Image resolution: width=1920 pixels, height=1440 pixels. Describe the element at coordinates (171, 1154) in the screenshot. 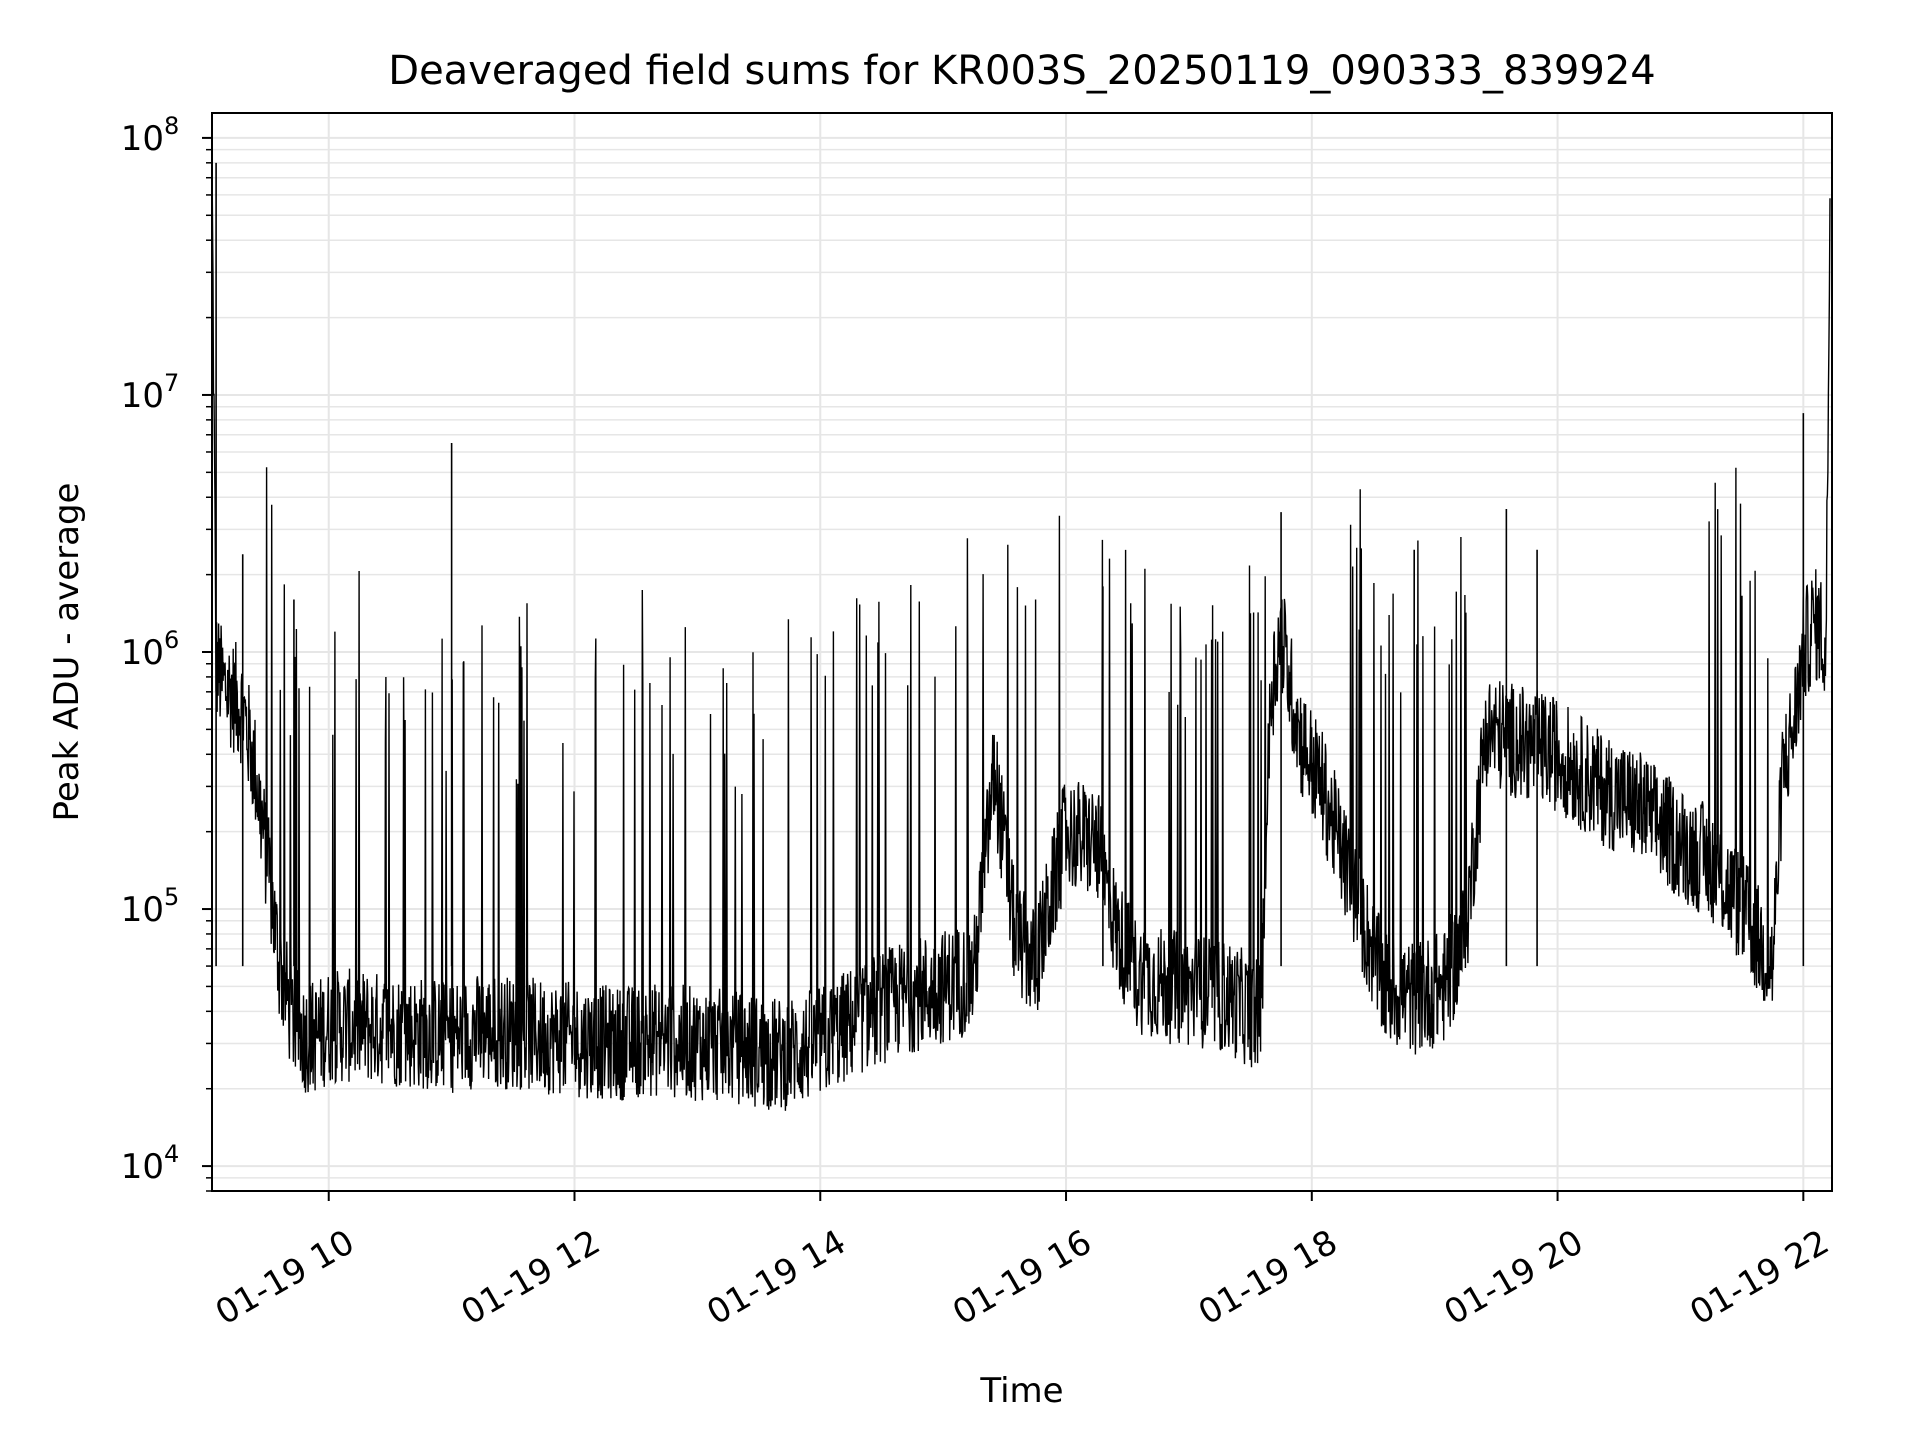

I see `y-tick-label-exponent: 4` at that location.